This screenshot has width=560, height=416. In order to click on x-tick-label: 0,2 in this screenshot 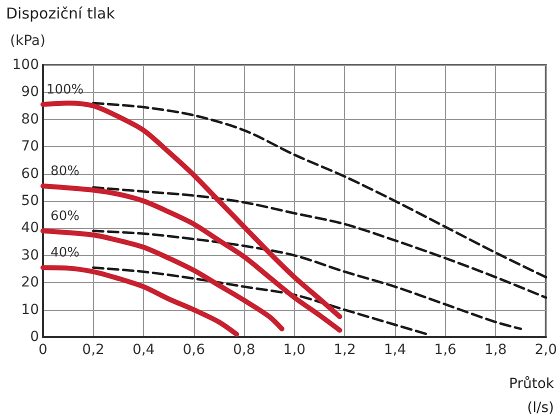, I will do `click(93, 350)`.